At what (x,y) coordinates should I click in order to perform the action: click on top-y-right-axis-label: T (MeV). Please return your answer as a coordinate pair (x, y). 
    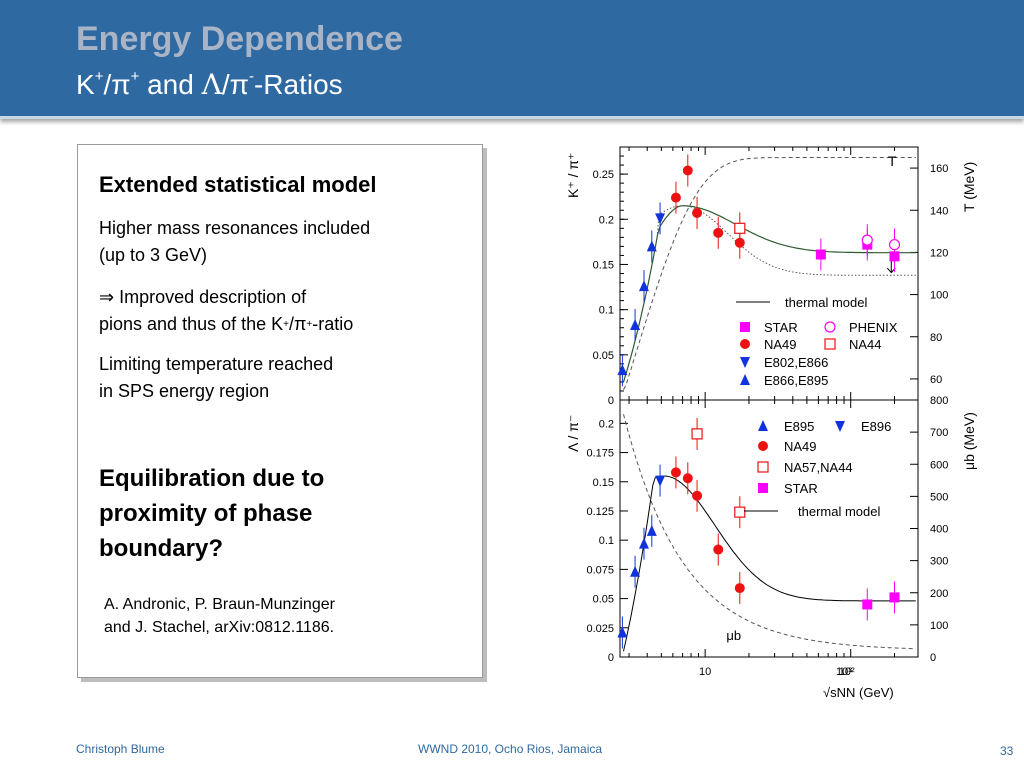
    Looking at the image, I should click on (969, 187).